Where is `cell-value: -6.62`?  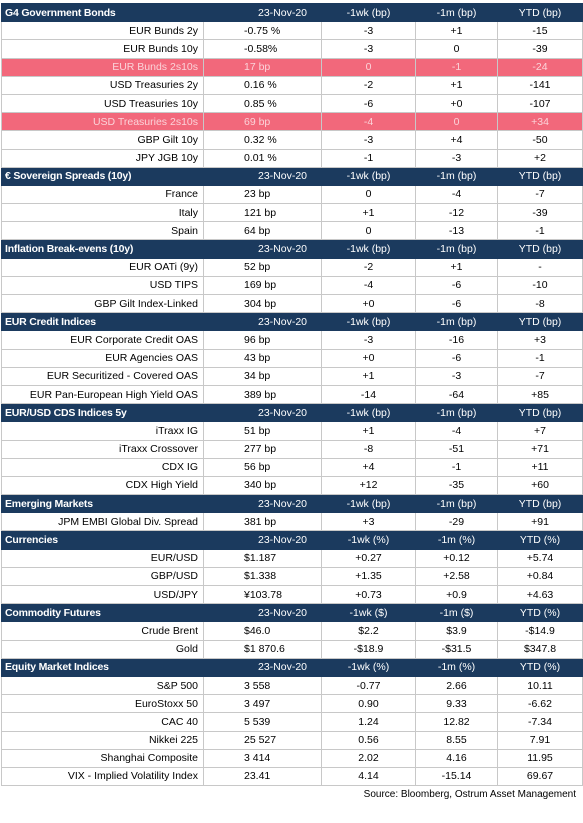
cell-value: -6.62 is located at coordinates (540, 704).